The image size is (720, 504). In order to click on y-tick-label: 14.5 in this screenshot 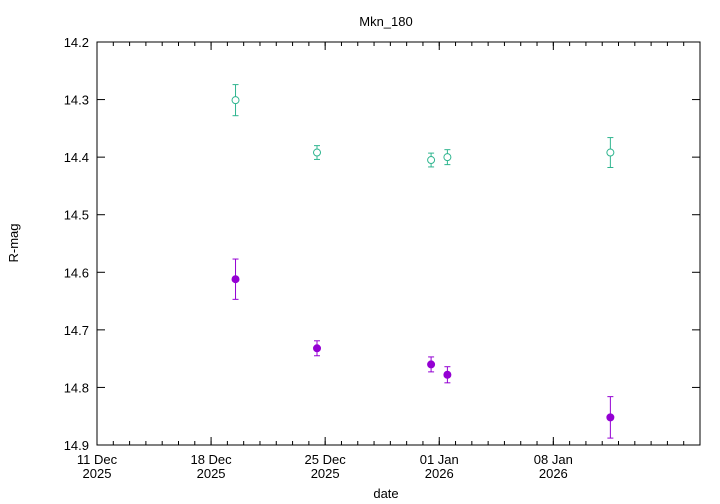, I will do `click(76, 215)`.